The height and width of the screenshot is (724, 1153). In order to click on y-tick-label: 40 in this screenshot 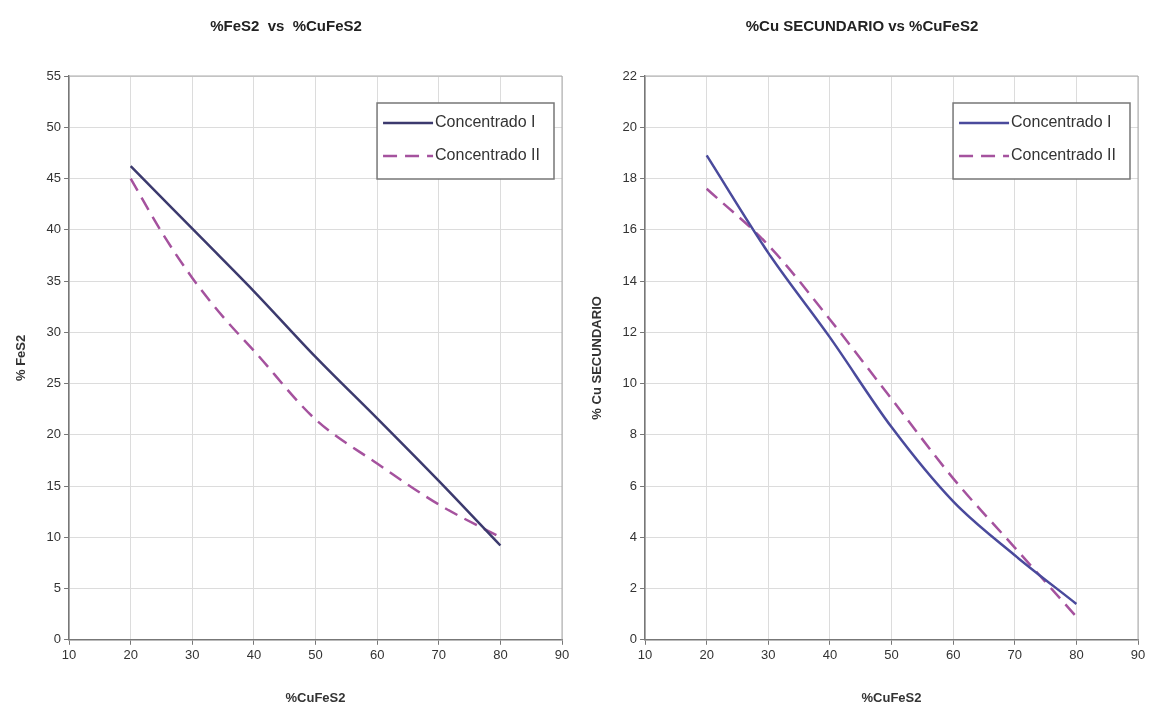, I will do `click(54, 229)`.